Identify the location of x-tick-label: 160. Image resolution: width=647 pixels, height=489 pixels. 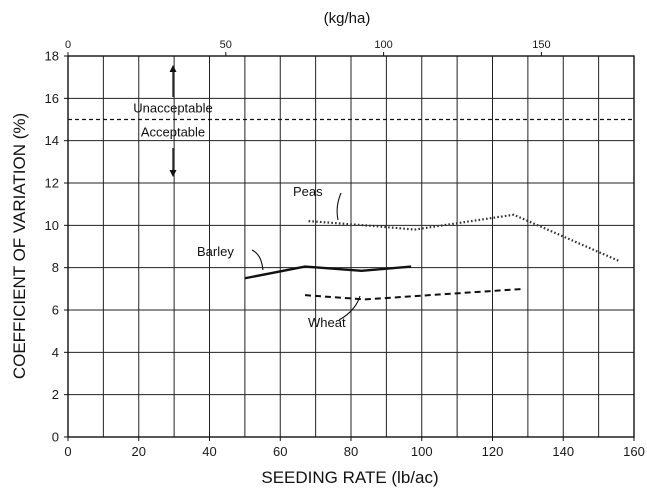
(634, 451).